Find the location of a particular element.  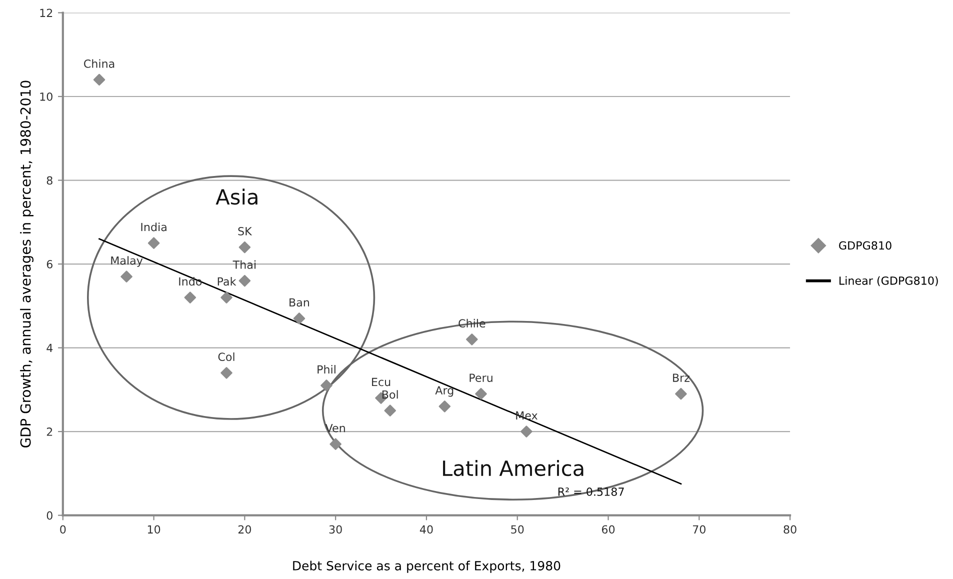

x-tick-label: 20 is located at coordinates (245, 529).